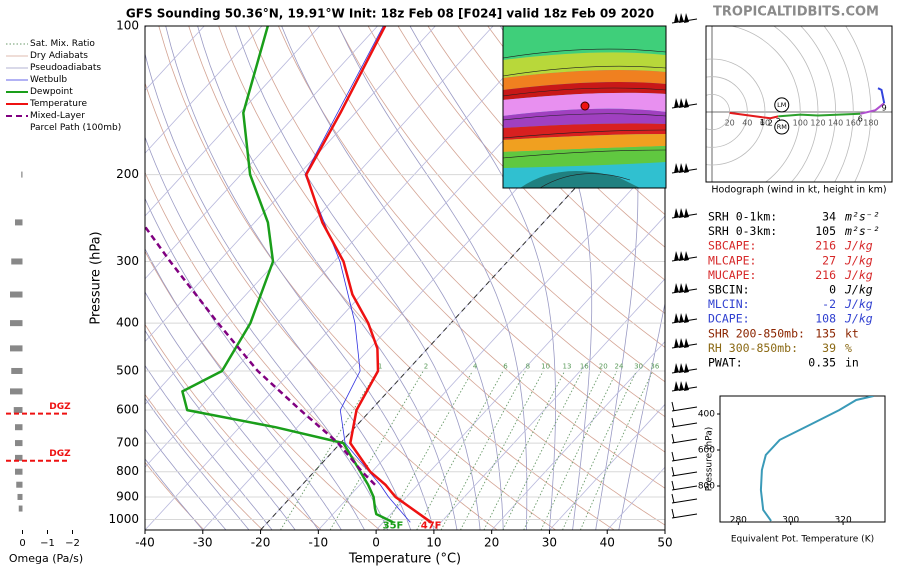 The height and width of the screenshot is (573, 900). What do you see at coordinates (829, 217) in the screenshot?
I see `index-value: 34` at bounding box center [829, 217].